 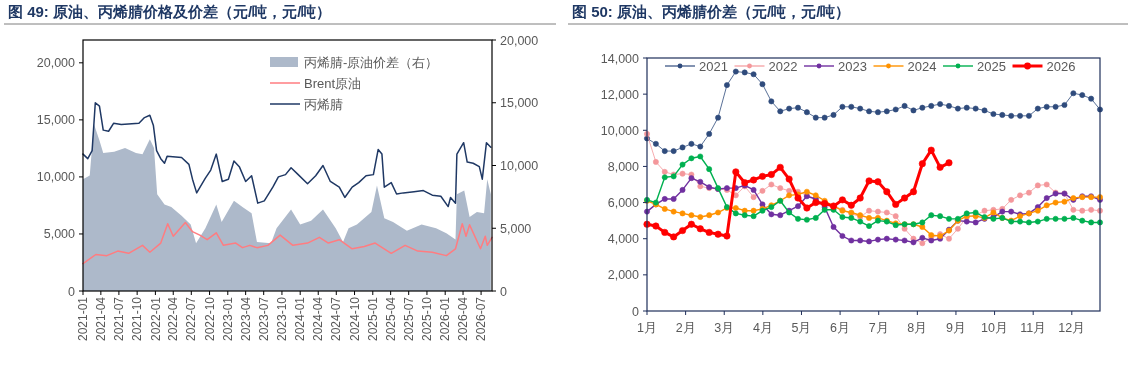 I want to click on chart-title: 图 50: 原油、丙烯腈价差（元/吨，元/吨）, so click(x=711, y=11).